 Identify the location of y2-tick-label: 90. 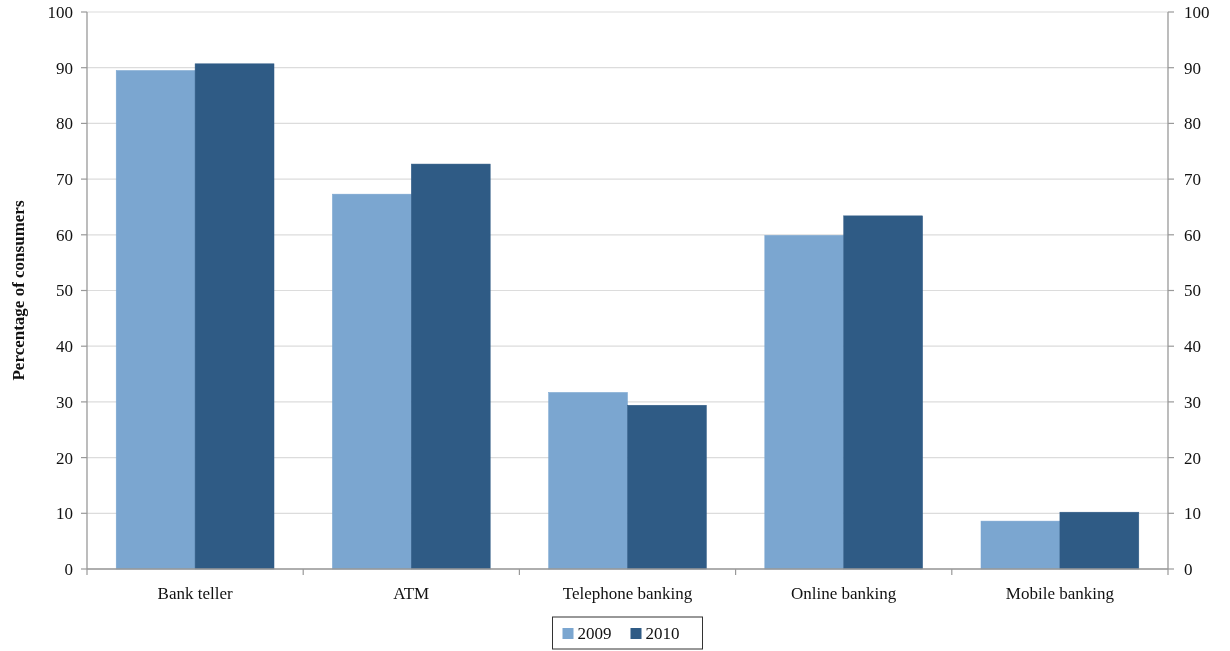
(1192, 68).